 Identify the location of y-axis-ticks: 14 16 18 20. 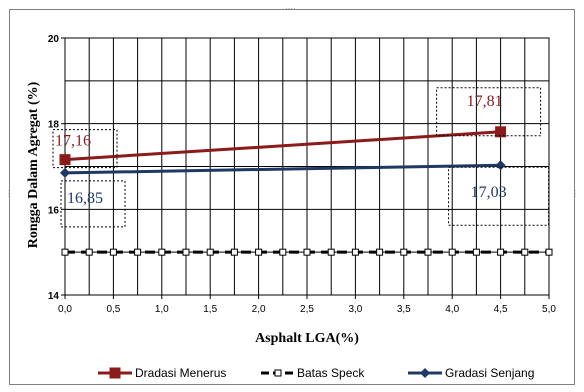
(56, 168).